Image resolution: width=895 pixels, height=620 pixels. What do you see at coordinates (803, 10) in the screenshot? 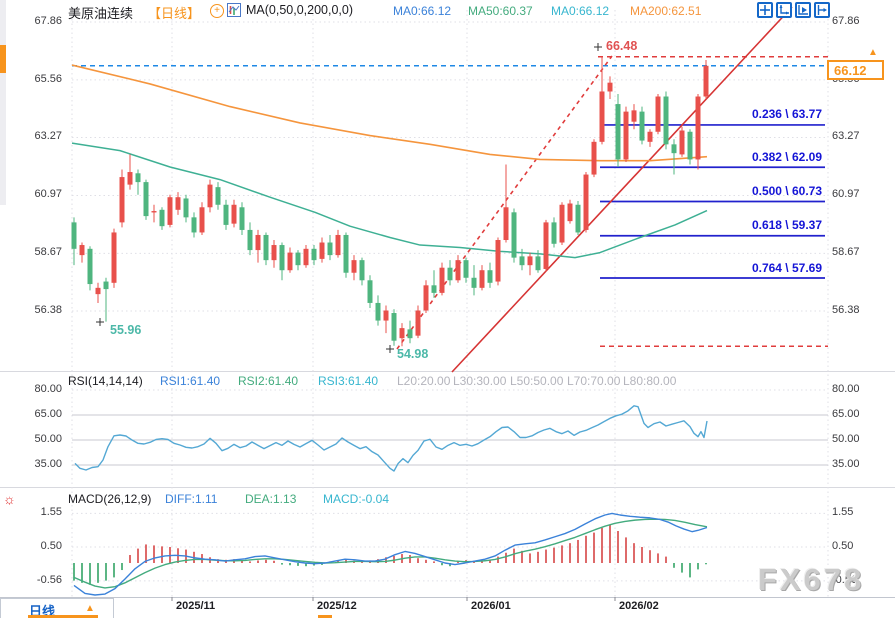
I see `x-axis-scale-icon` at bounding box center [803, 10].